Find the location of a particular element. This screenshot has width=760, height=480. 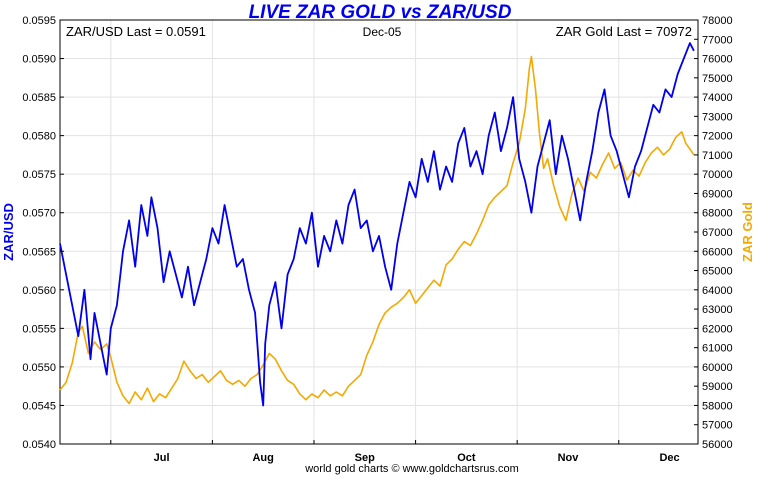

left-tick-label: 0.0575 is located at coordinates (39, 175).